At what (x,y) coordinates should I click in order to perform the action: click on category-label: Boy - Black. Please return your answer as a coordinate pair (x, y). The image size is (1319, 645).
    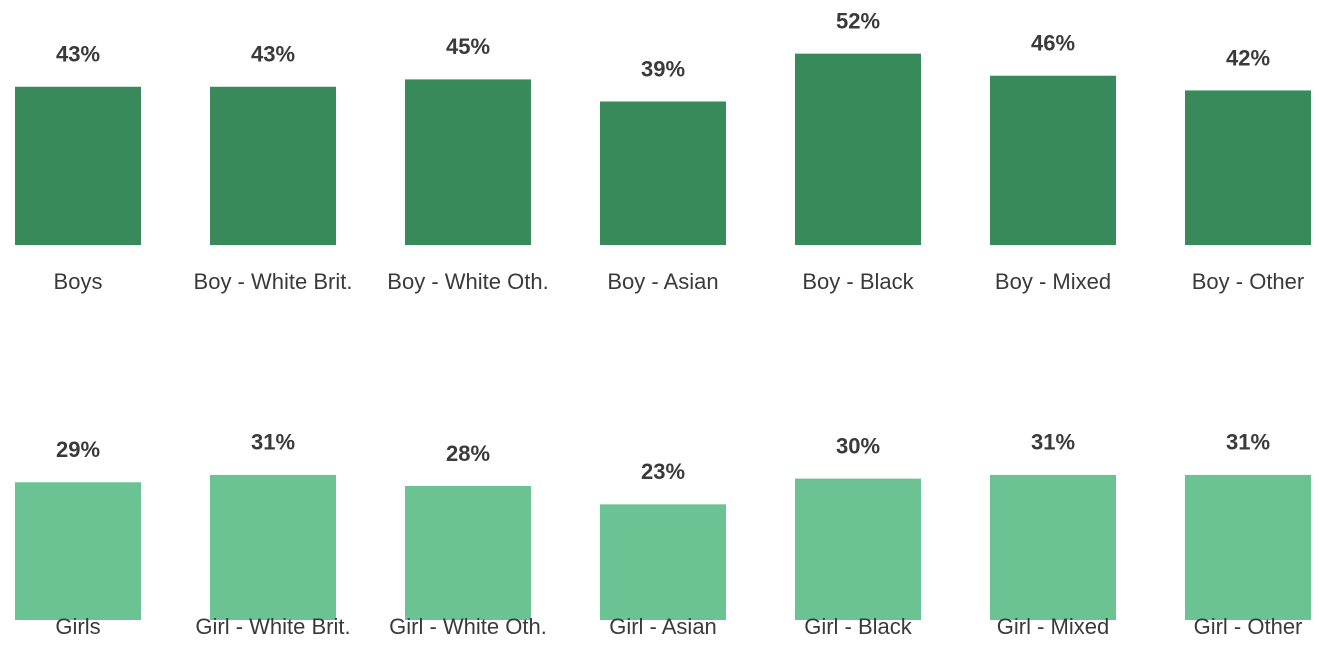
    Looking at the image, I should click on (858, 281).